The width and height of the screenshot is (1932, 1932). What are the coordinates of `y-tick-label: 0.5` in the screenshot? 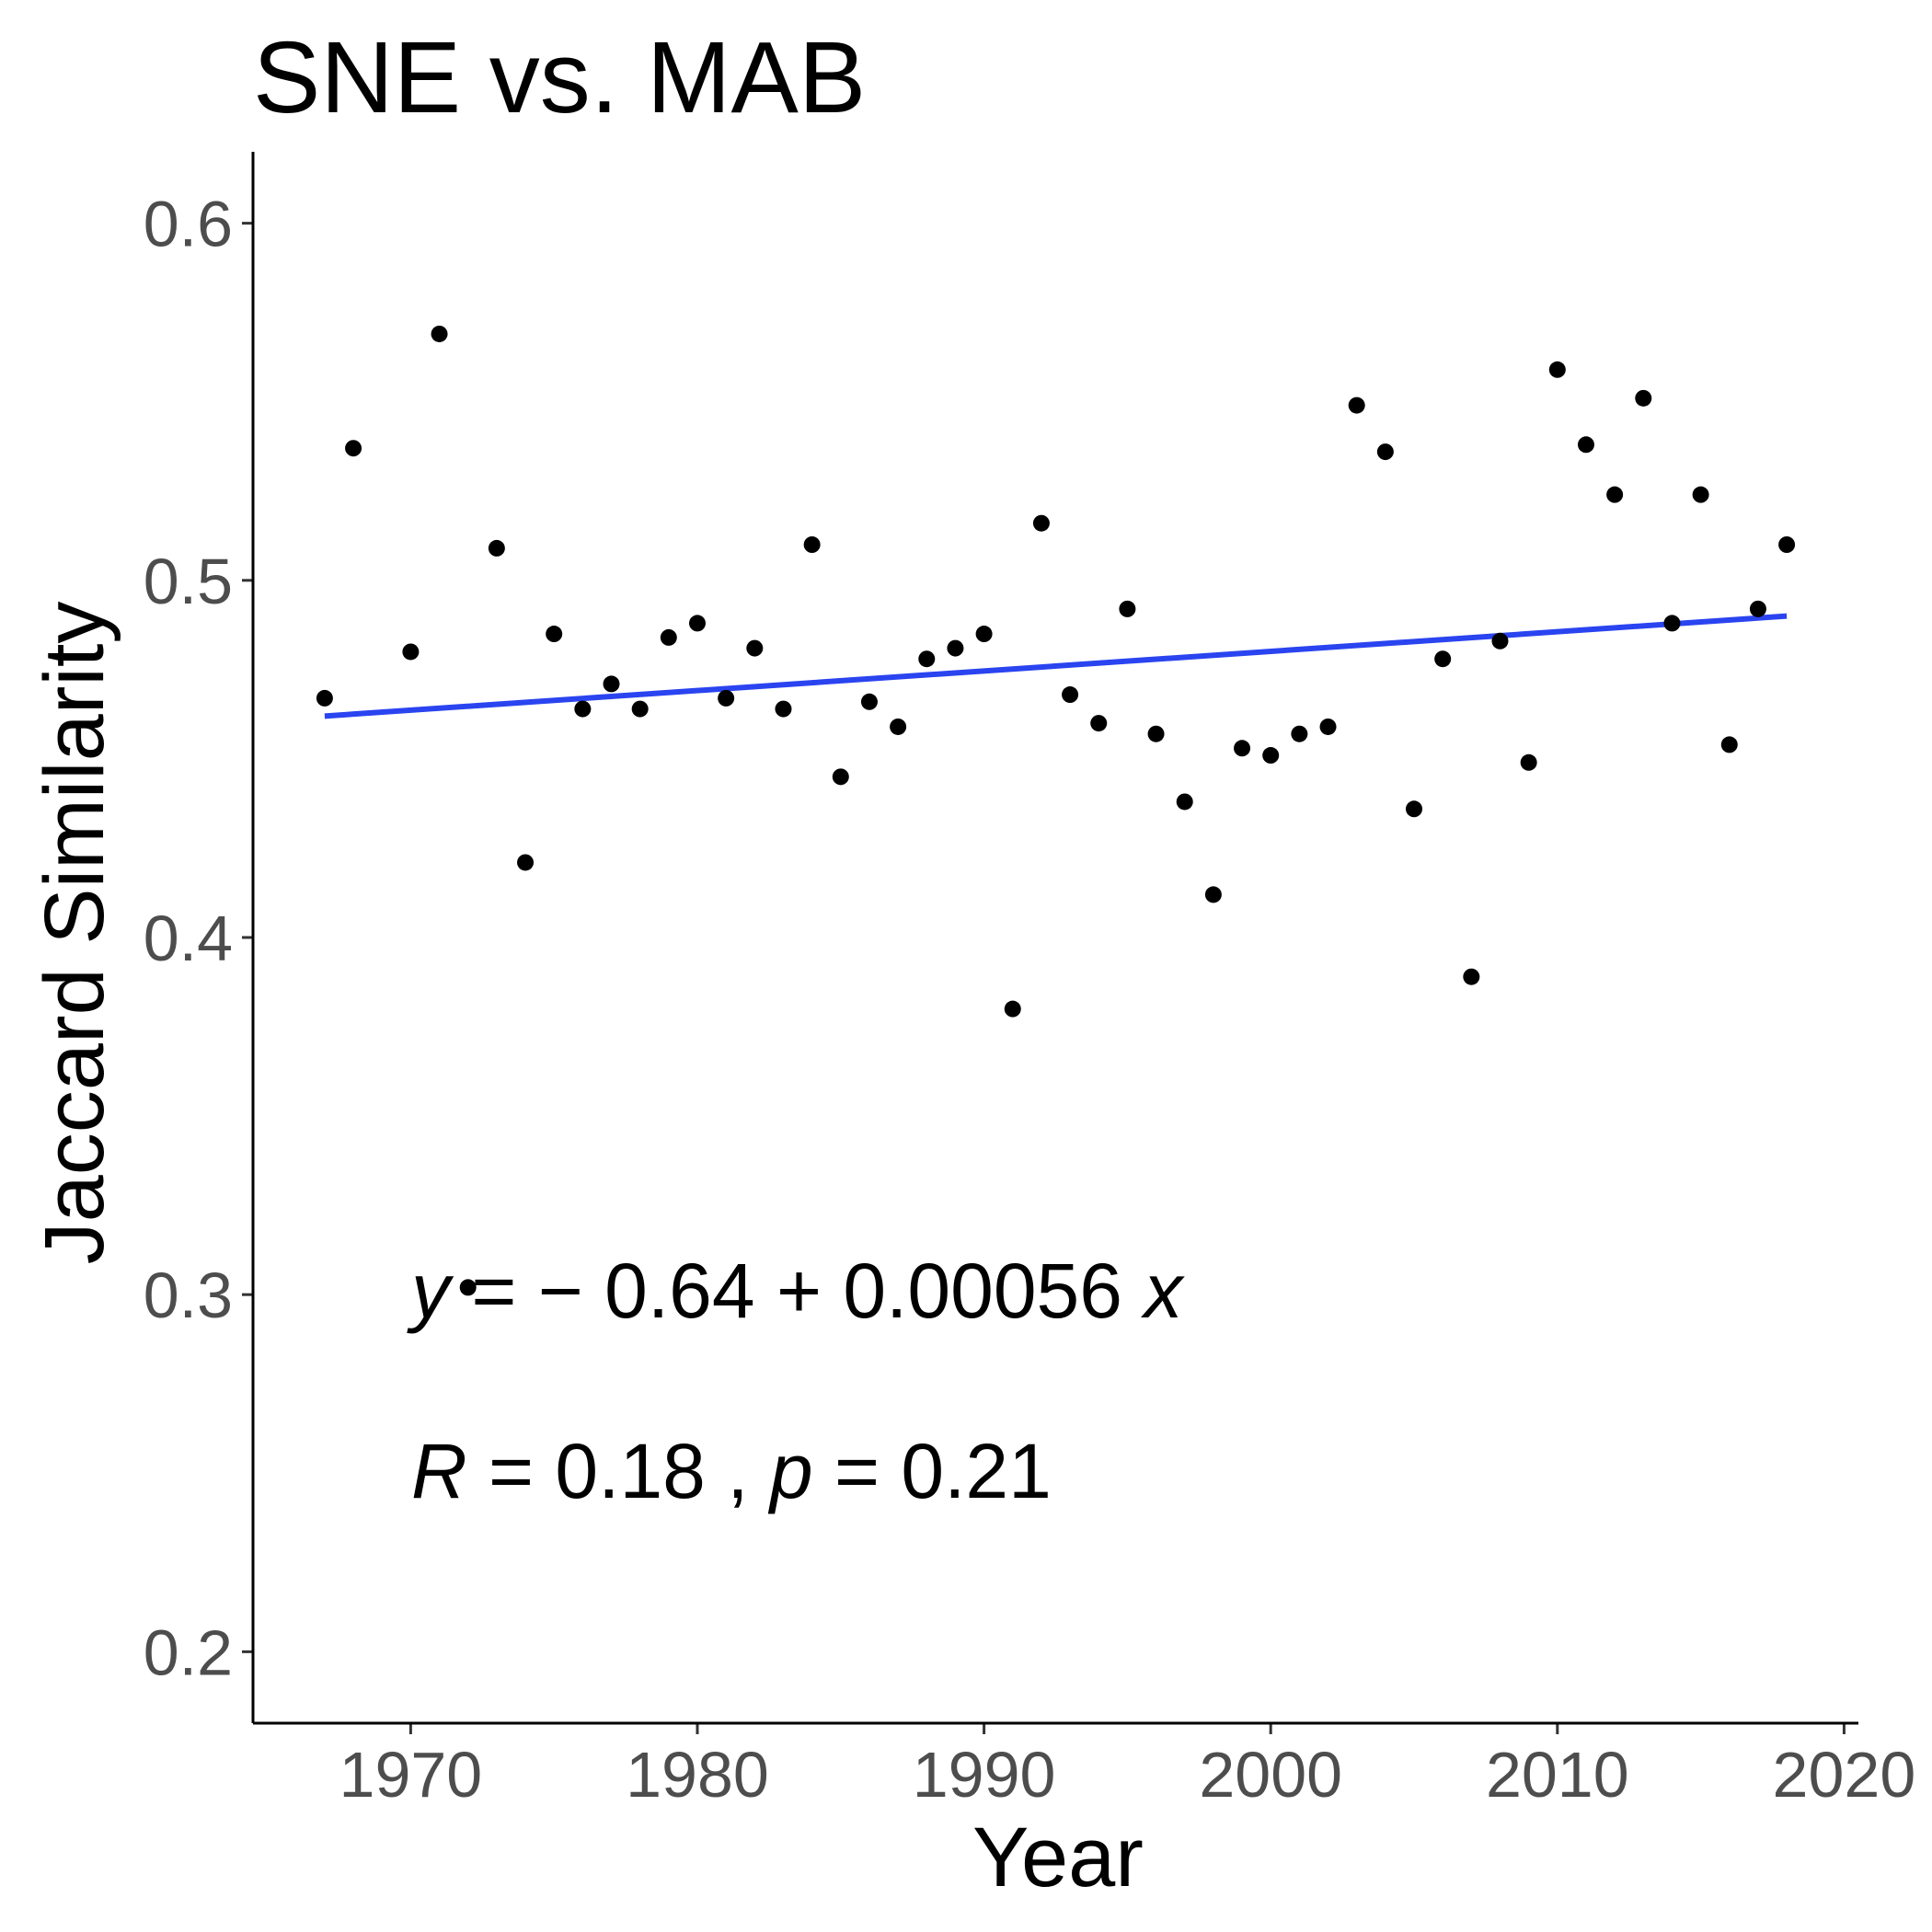 It's located at (188, 581).